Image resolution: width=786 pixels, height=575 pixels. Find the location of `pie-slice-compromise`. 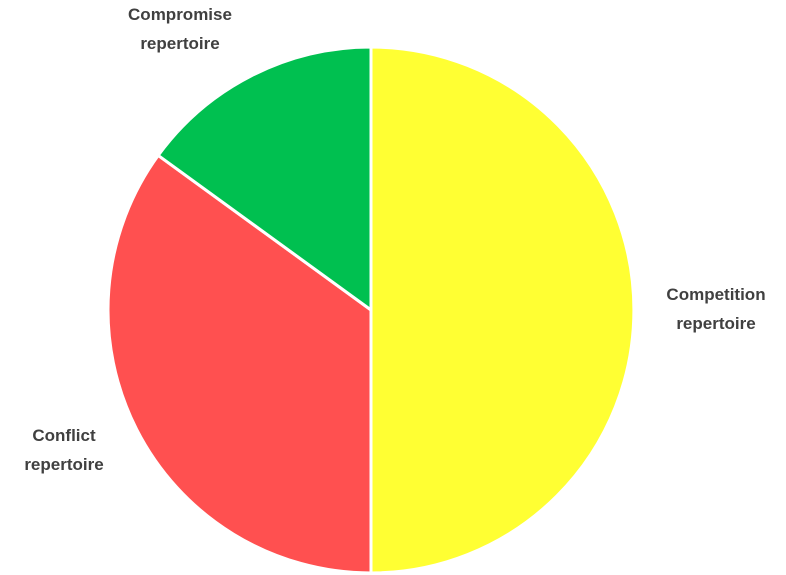

pie-slice-compromise is located at coordinates (264, 178).